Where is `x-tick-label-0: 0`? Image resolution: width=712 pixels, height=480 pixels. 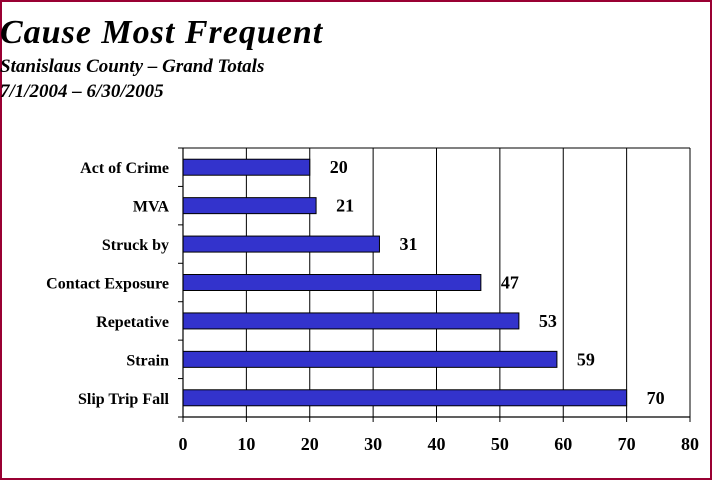 x-tick-label-0: 0 is located at coordinates (183, 444).